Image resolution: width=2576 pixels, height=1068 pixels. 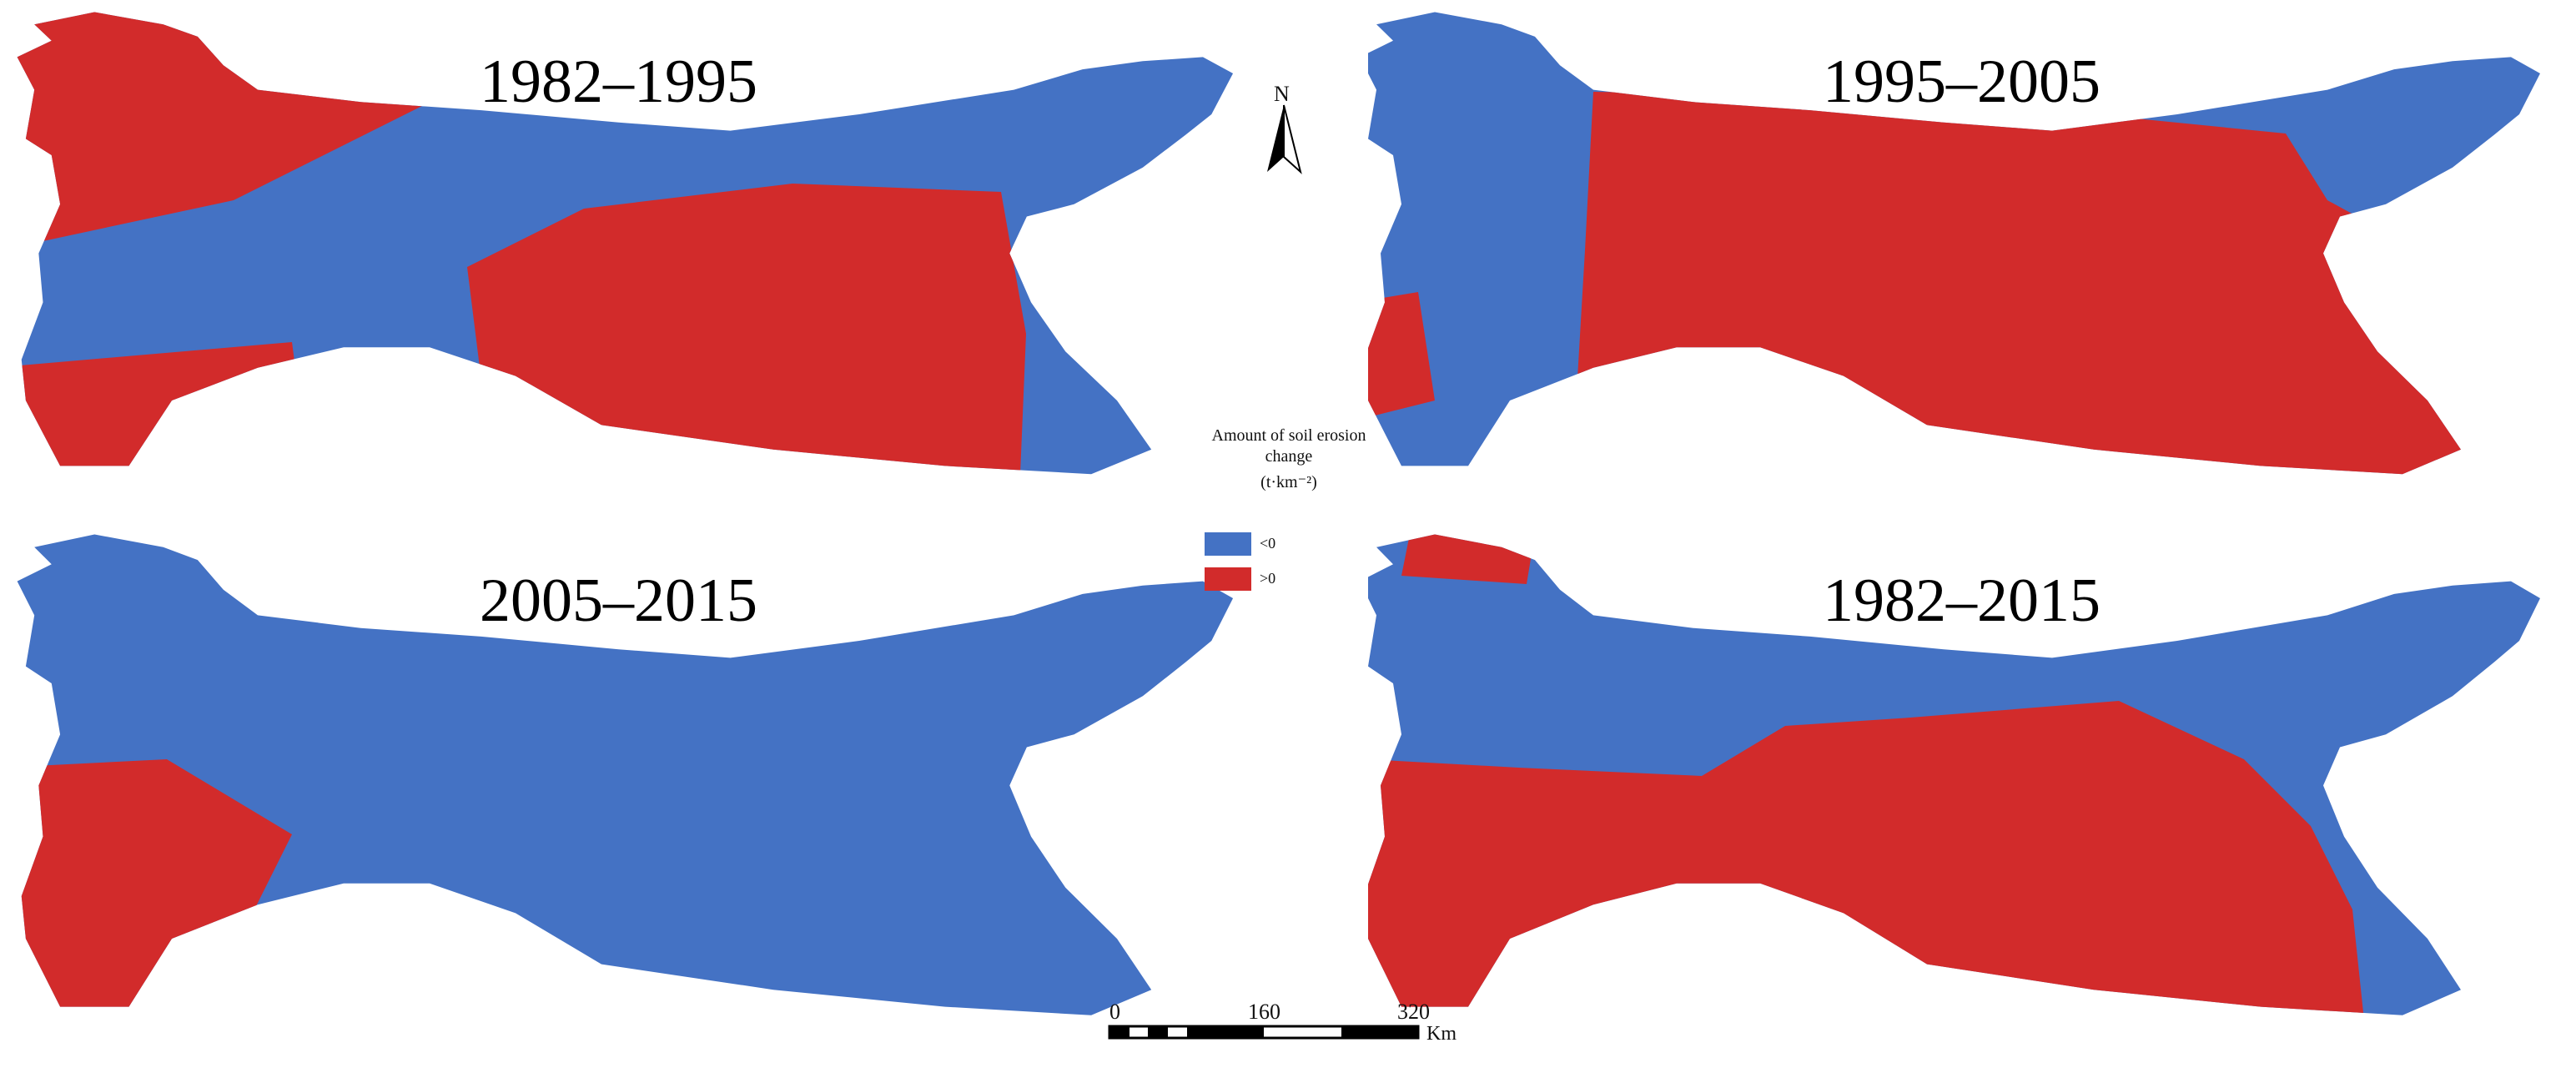 I want to click on scale-tick-0: 0, so click(x=1114, y=1012).